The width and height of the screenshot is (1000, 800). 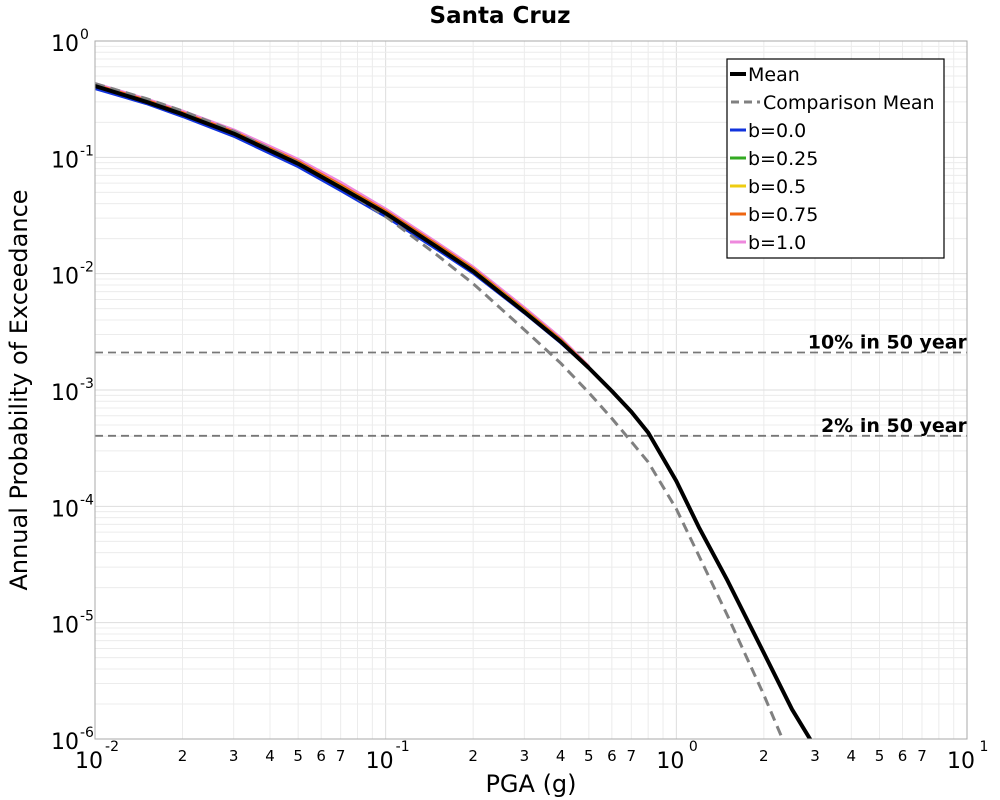 I want to click on x-tick-exponent: -1, so click(x=403, y=747).